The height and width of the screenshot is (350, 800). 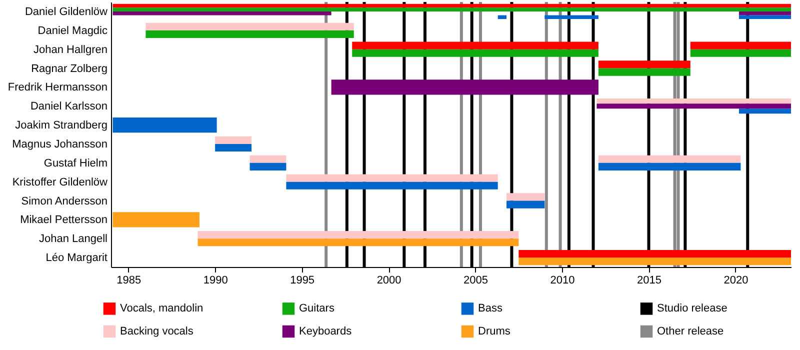 What do you see at coordinates (71, 50) in the screenshot?
I see `y-tick-label: Johan Hallgren` at bounding box center [71, 50].